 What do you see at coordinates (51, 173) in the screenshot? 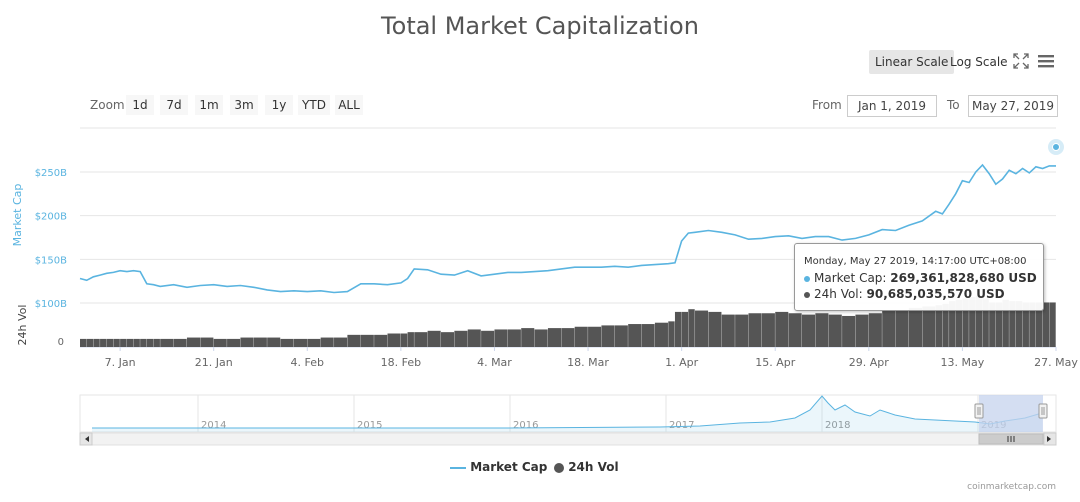
I see `y-tick-label: $250B` at bounding box center [51, 173].